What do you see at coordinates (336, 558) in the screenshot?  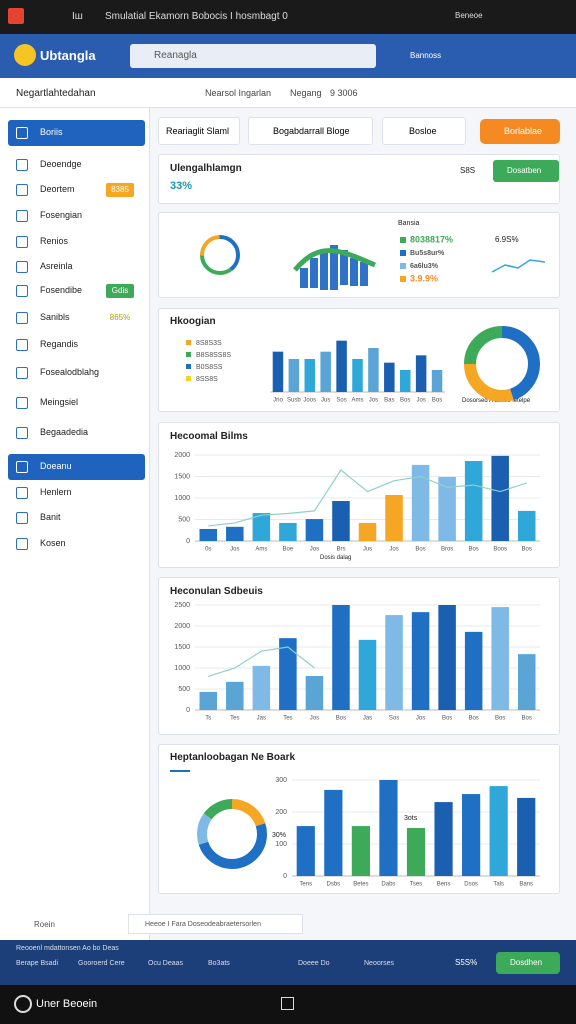 I see `bars1-x-label: Dosis dalag` at bounding box center [336, 558].